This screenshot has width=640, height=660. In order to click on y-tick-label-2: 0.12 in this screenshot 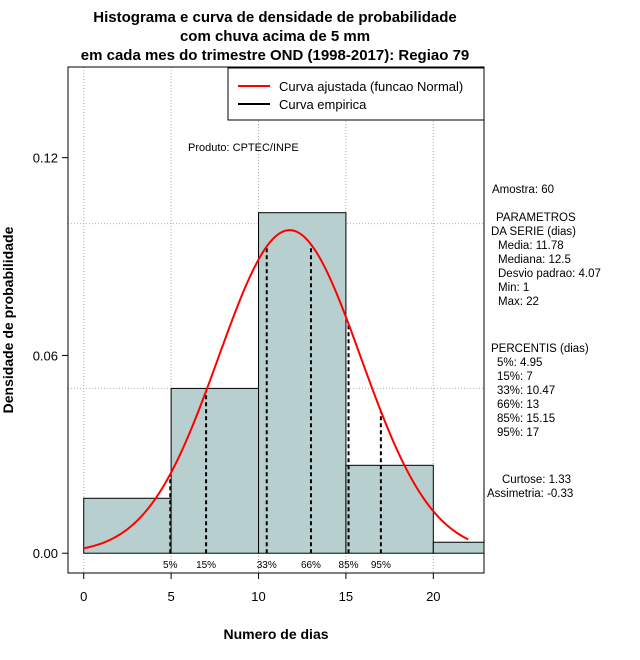, I will do `click(45, 158)`.